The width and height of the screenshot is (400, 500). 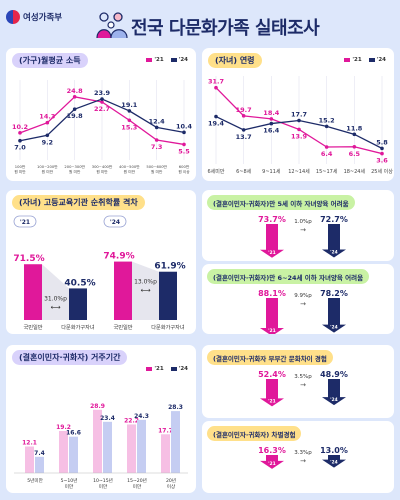 What do you see at coordinates (129, 127) in the screenshot?
I see `data-label: 15.3` at bounding box center [129, 127].